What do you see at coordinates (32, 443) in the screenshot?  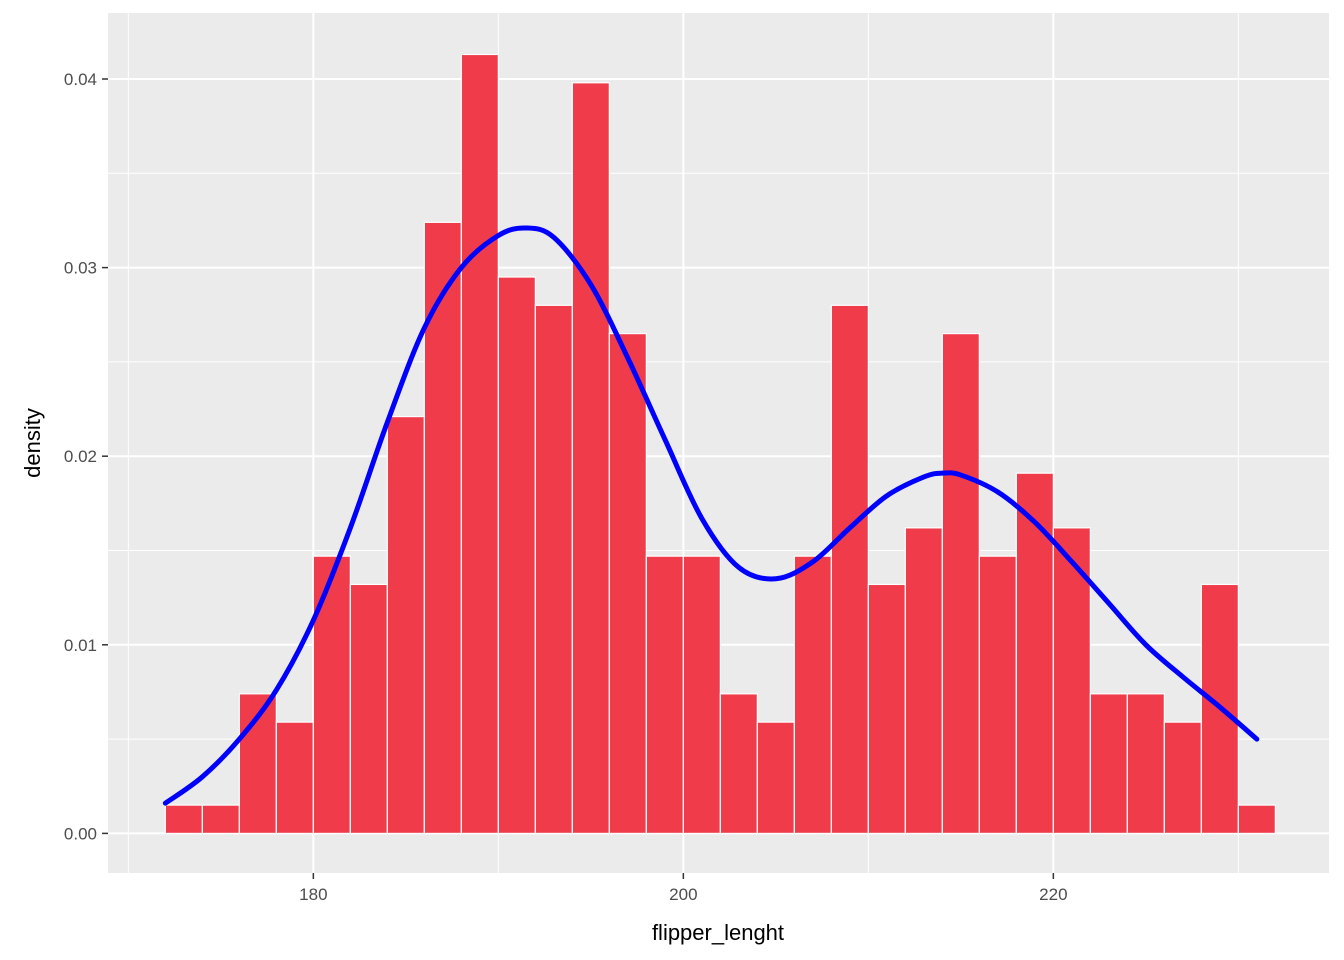 I see `y-axis-title: density` at bounding box center [32, 443].